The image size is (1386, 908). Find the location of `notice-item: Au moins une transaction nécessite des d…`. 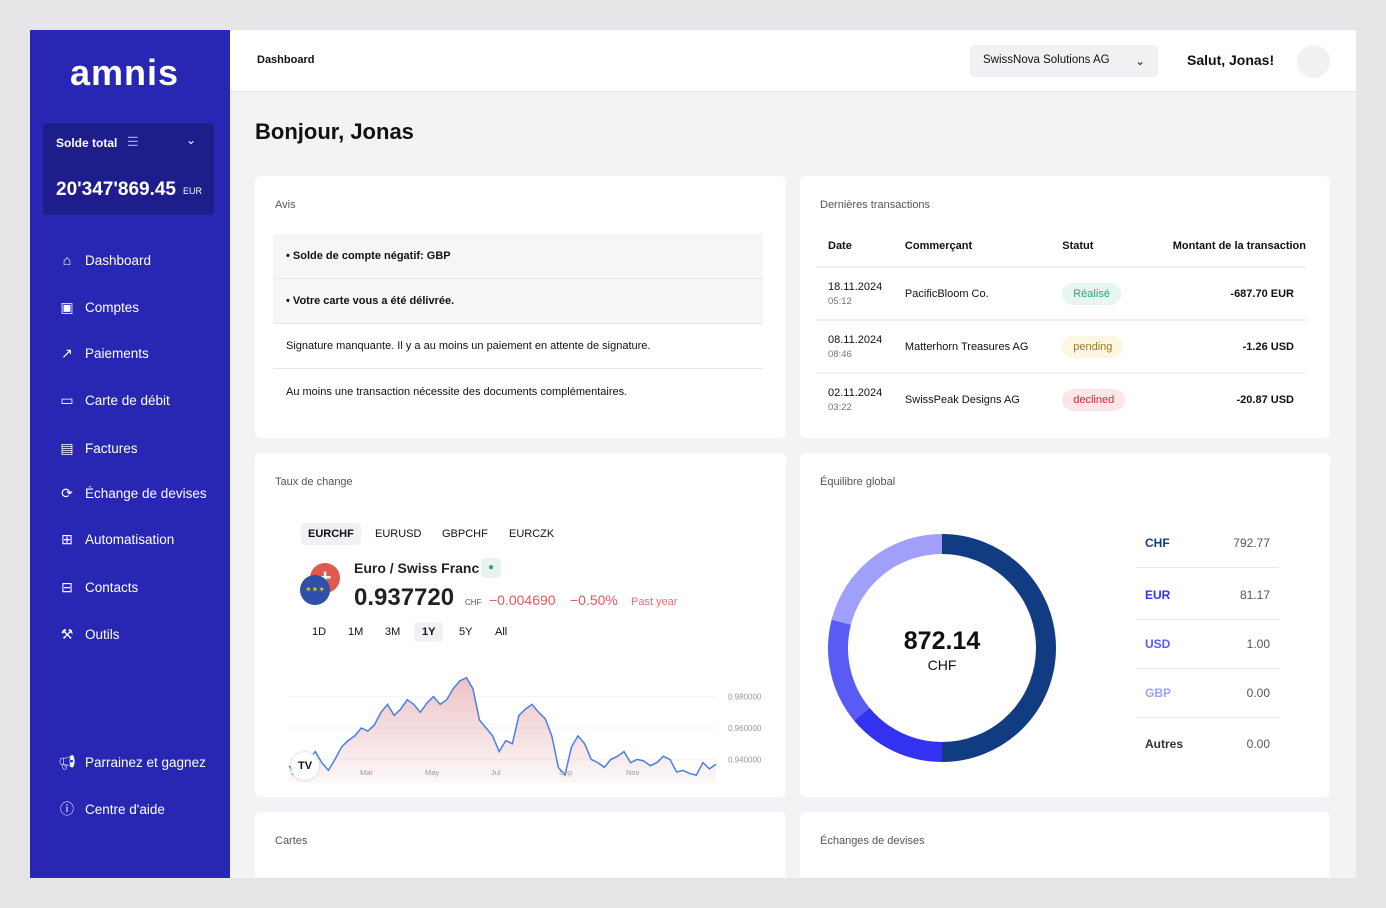

notice-item: Au moins une transaction nécessite des d… is located at coordinates (518, 391).